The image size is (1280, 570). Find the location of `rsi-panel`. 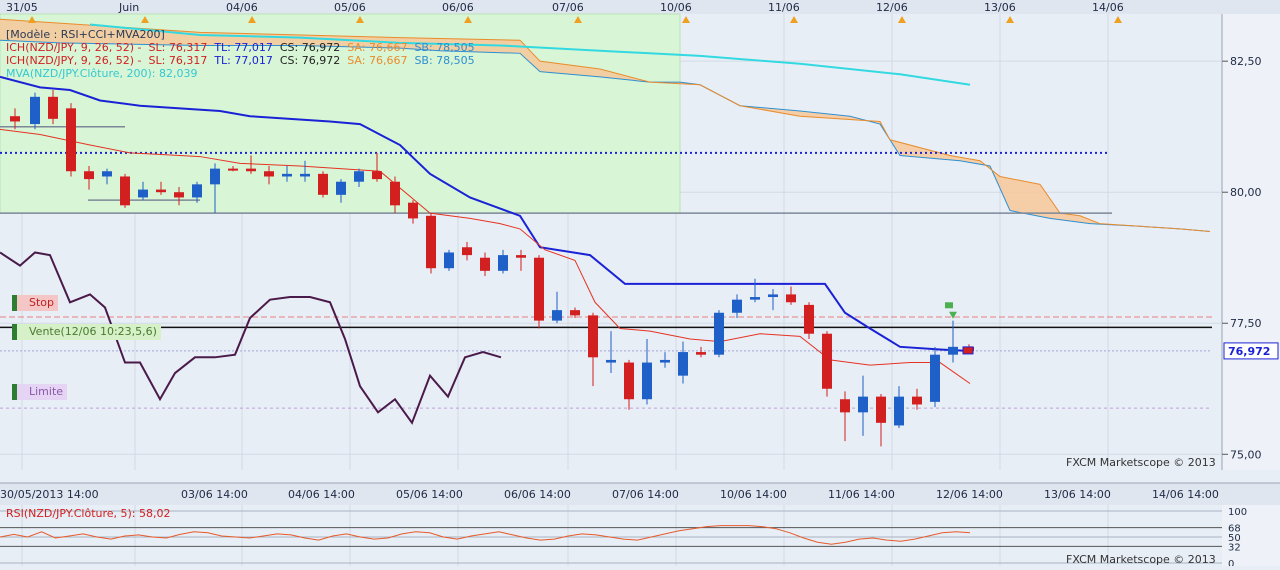

rsi-panel is located at coordinates (640, 535).